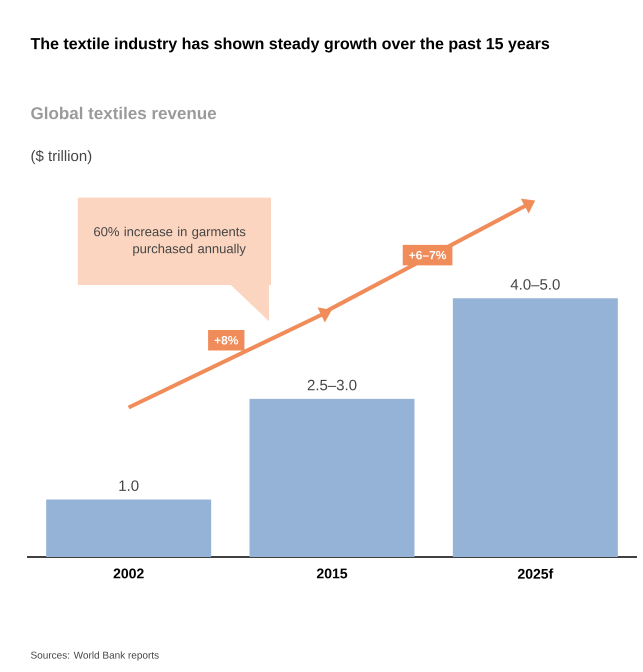 The height and width of the screenshot is (672, 643). Describe the element at coordinates (123, 113) in the screenshot. I see `chart-subtitle: Global textiles revenue` at that location.